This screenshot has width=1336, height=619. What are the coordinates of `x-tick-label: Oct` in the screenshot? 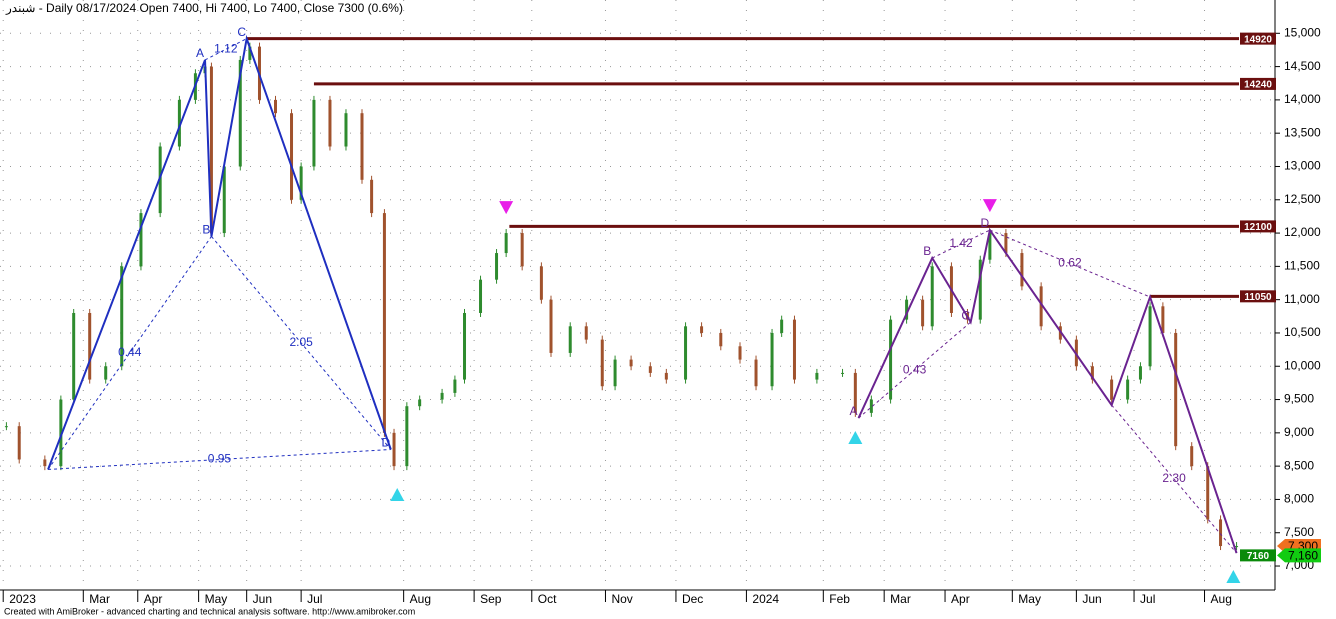 It's located at (547, 599).